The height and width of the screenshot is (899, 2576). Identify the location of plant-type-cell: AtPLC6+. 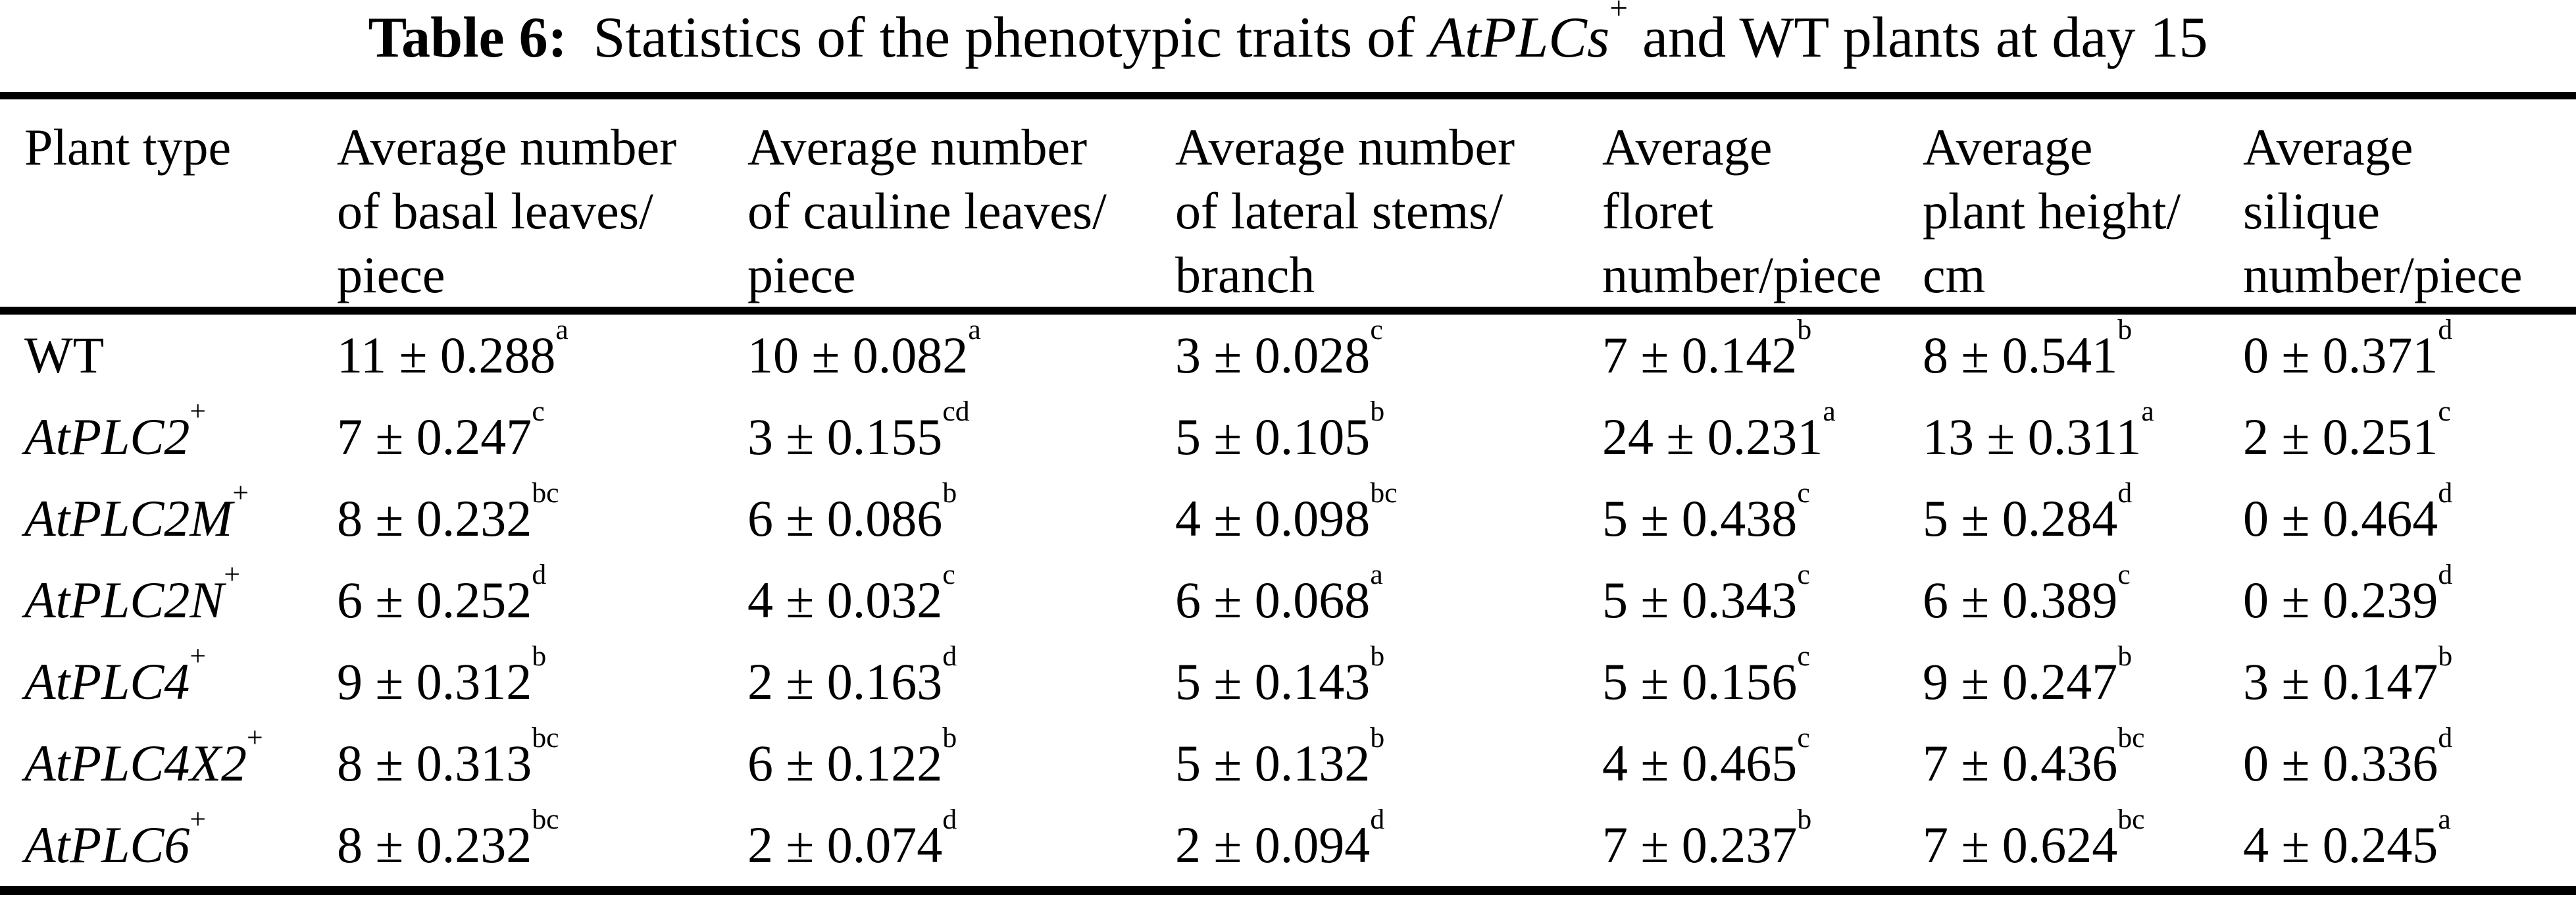
(168, 847).